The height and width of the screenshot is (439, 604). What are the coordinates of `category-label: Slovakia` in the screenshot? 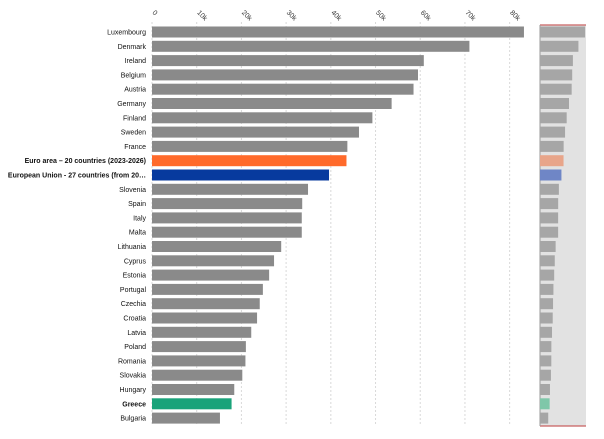 It's located at (133, 376).